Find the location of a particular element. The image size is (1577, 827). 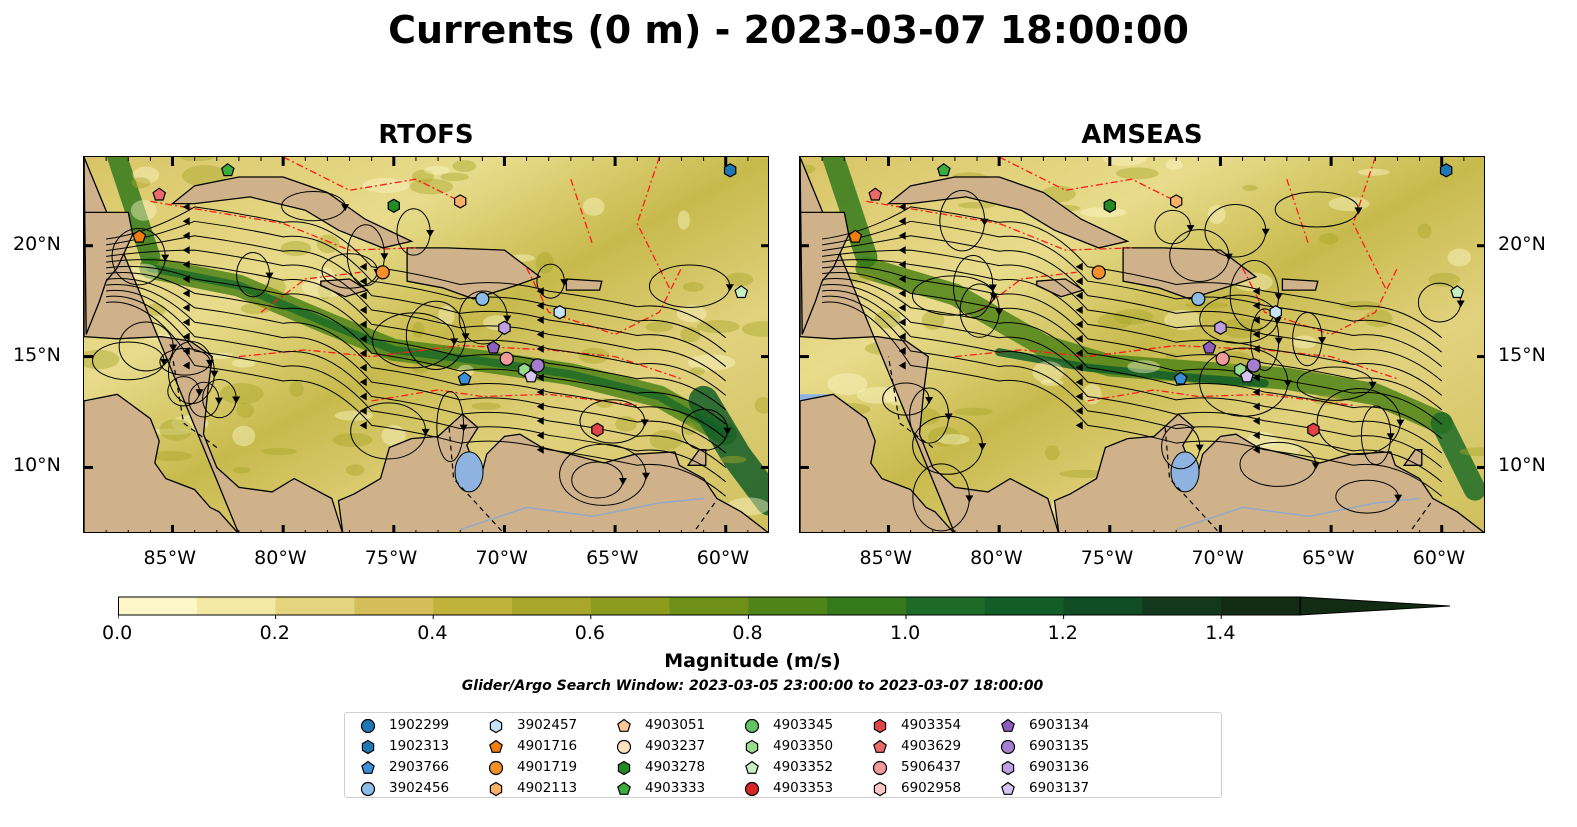

colorbar-tick-label: 1.4 is located at coordinates (1220, 633).